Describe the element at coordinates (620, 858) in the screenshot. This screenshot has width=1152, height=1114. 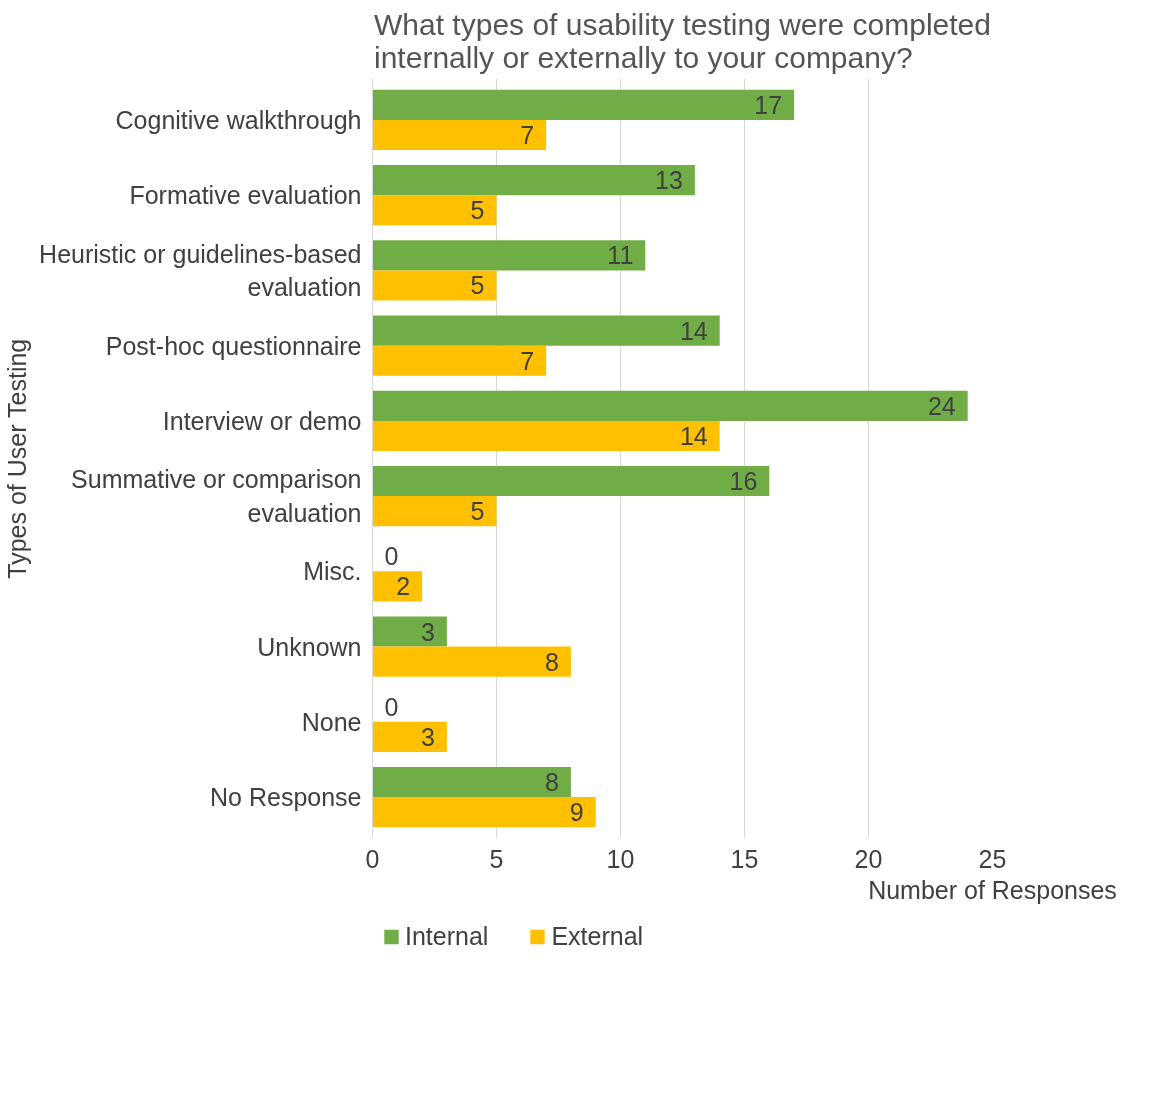
I see `x-tick-label: 10` at that location.